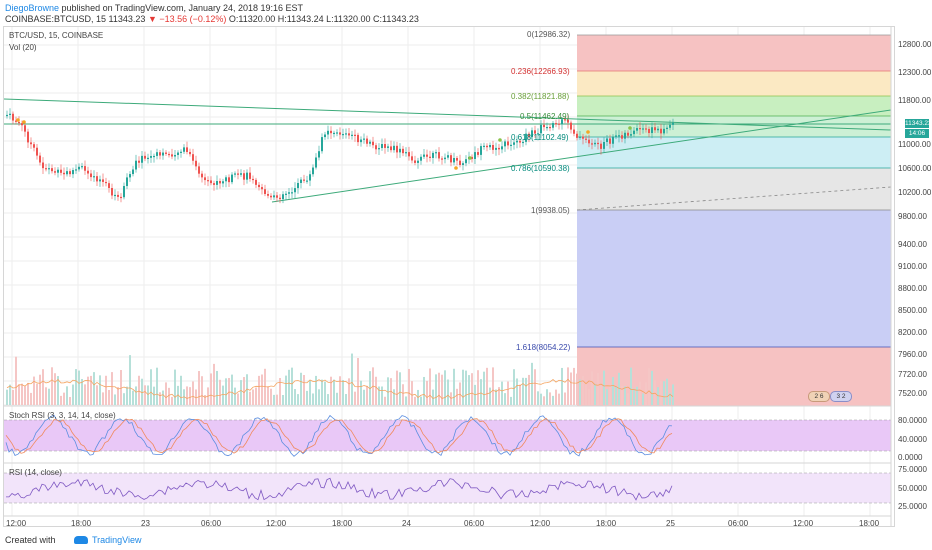 The image size is (932, 550). I want to click on fib-label-786: 0.786(10590.38), so click(540, 168).